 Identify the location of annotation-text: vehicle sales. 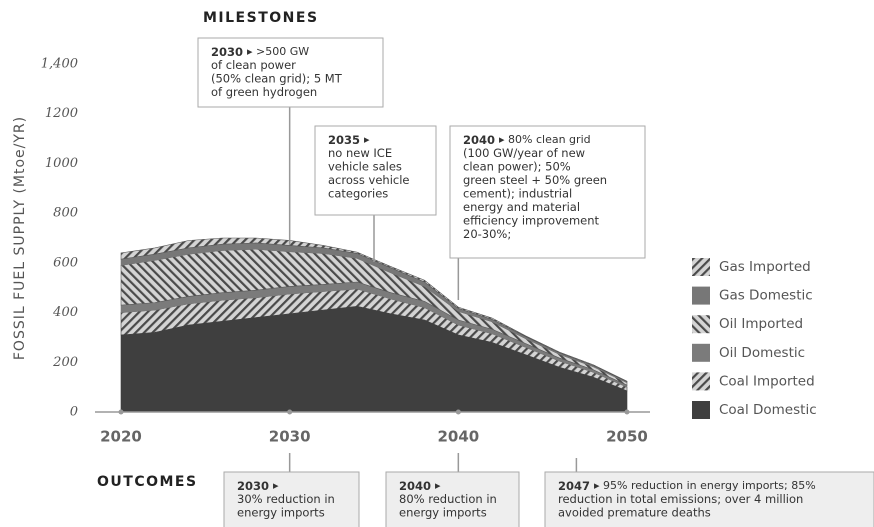
(365, 167).